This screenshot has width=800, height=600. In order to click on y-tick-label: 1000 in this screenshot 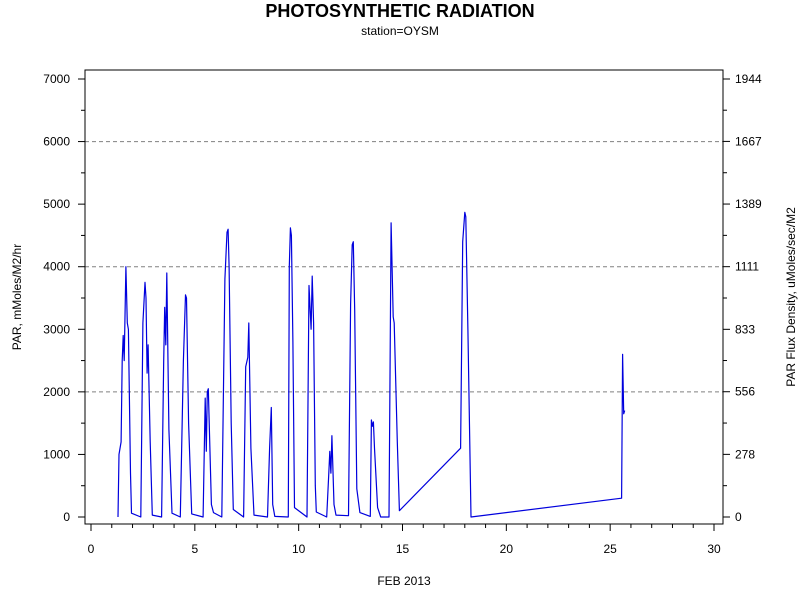, I will do `click(56, 454)`.